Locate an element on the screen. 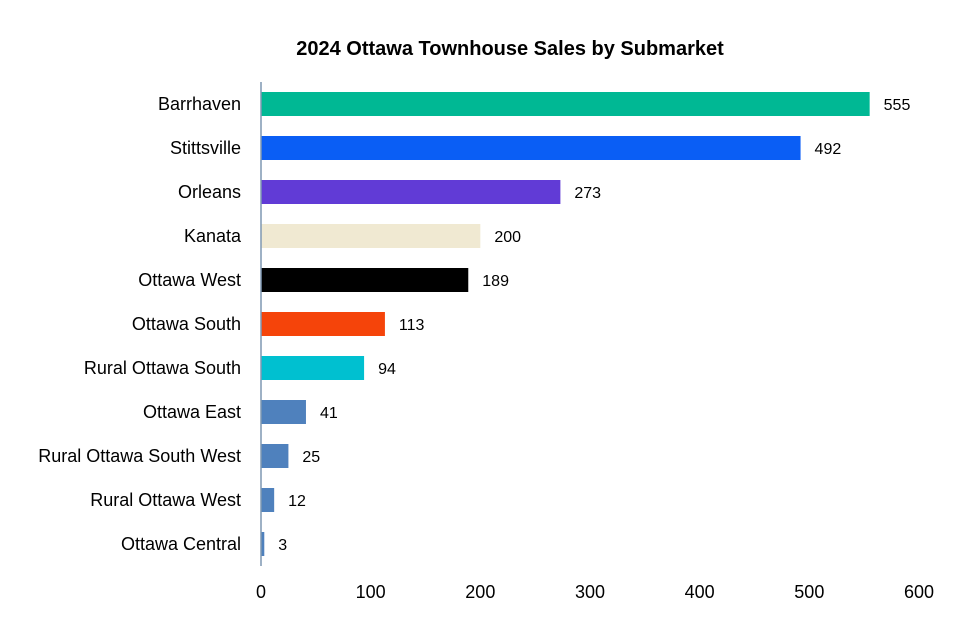 The height and width of the screenshot is (629, 980). x-tick-label: 0 is located at coordinates (261, 592).